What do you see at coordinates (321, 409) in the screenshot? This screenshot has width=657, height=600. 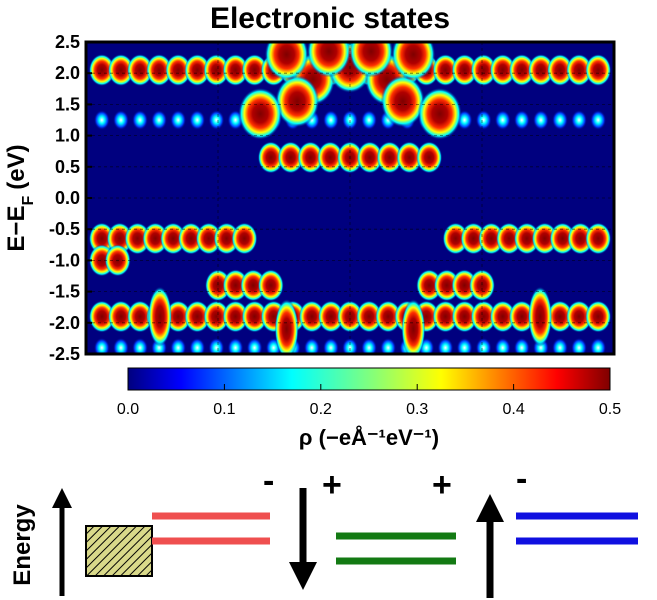 I see `colorbar-tick-label: 0.2` at bounding box center [321, 409].